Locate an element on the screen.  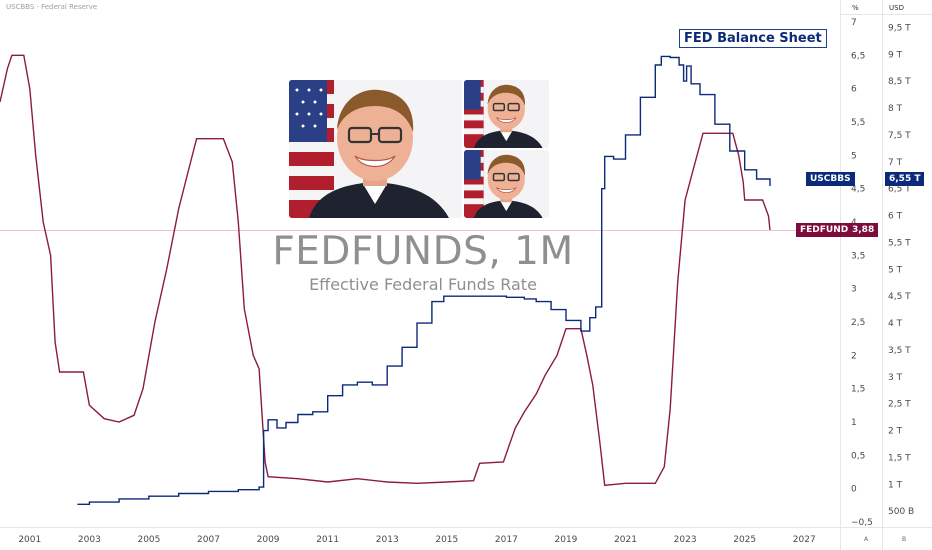
right-axis-tick-label: 1 T is located at coordinates (895, 485).